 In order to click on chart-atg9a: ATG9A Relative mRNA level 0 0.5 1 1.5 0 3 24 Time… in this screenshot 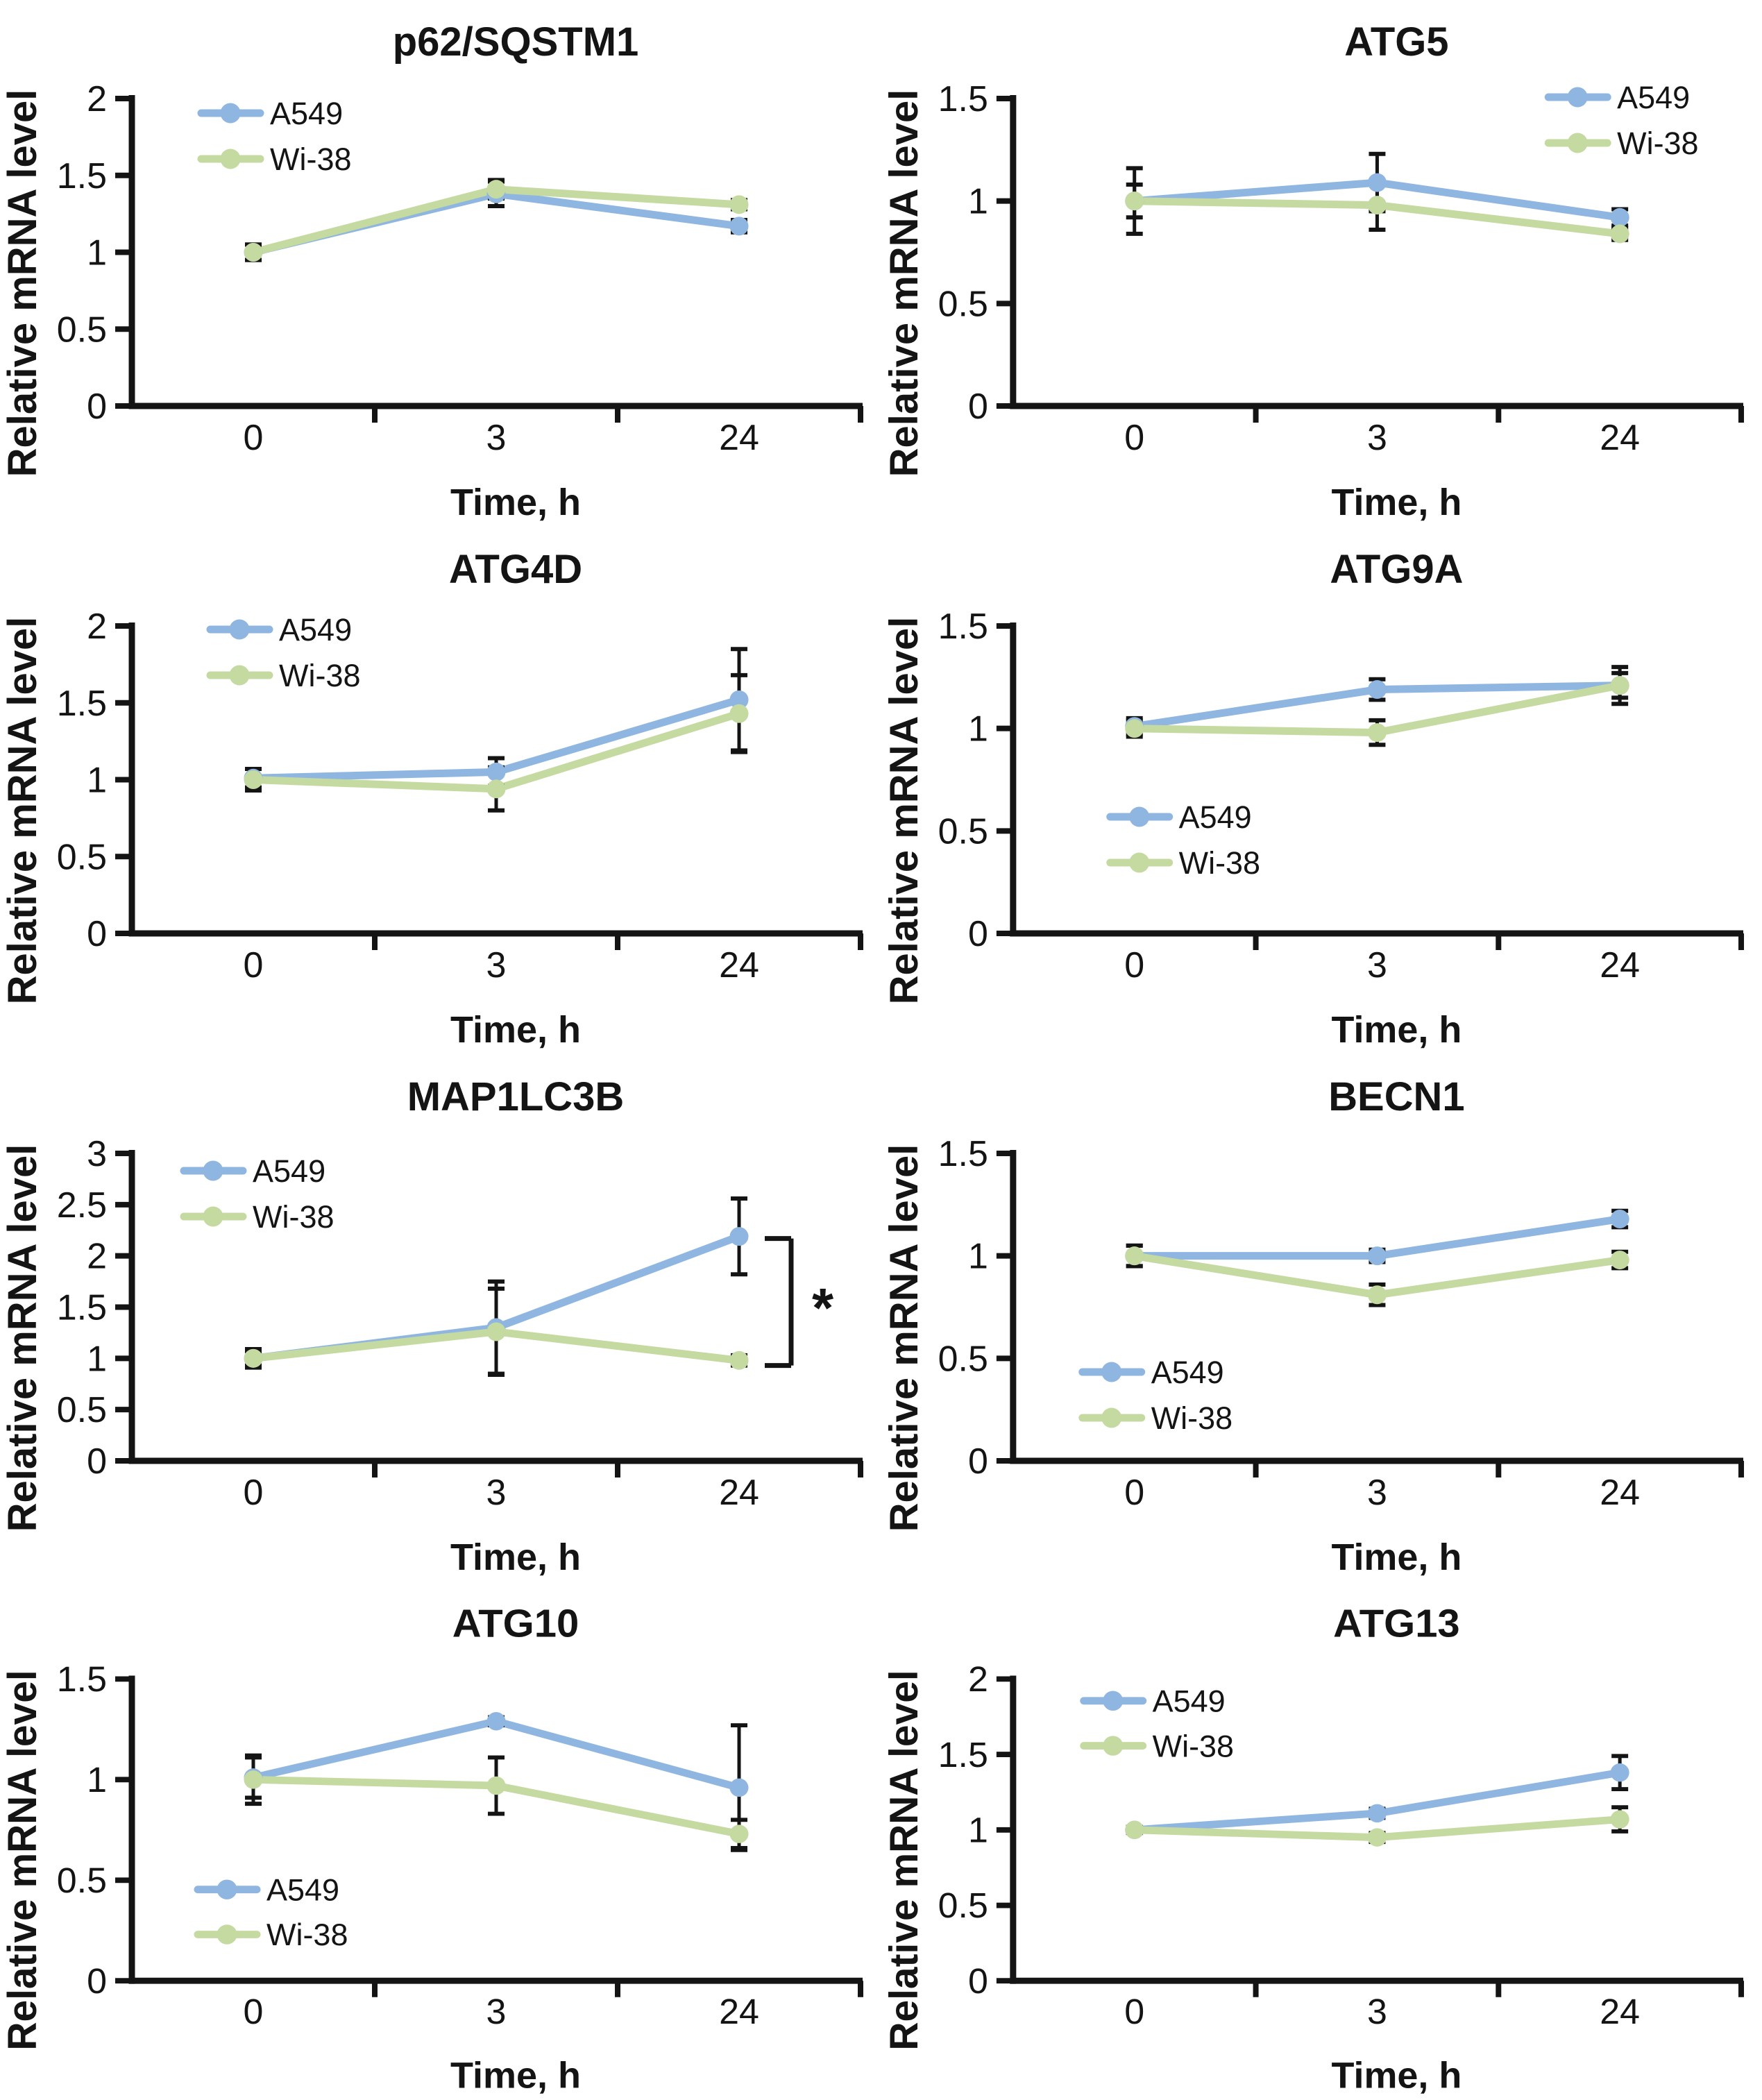, I will do `click(1313, 800)`.